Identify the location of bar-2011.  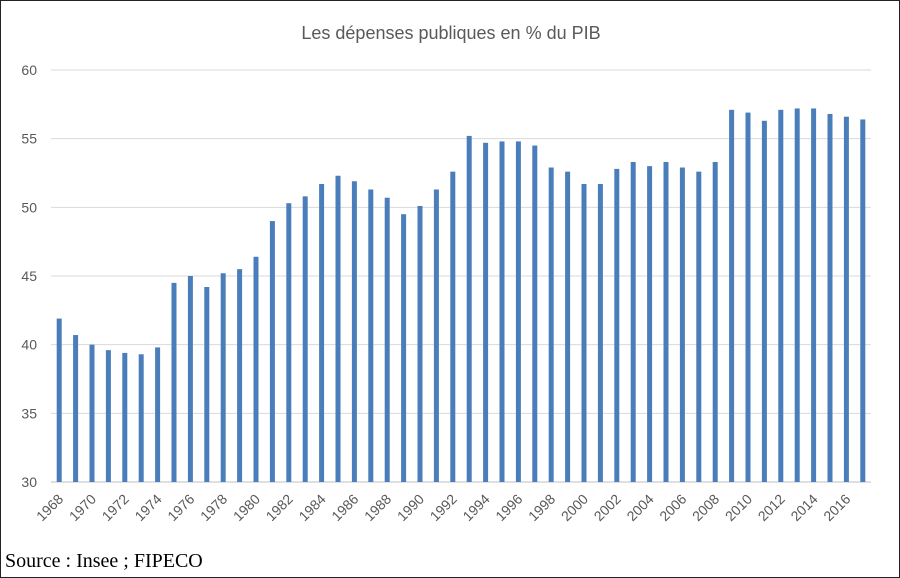
(764, 301).